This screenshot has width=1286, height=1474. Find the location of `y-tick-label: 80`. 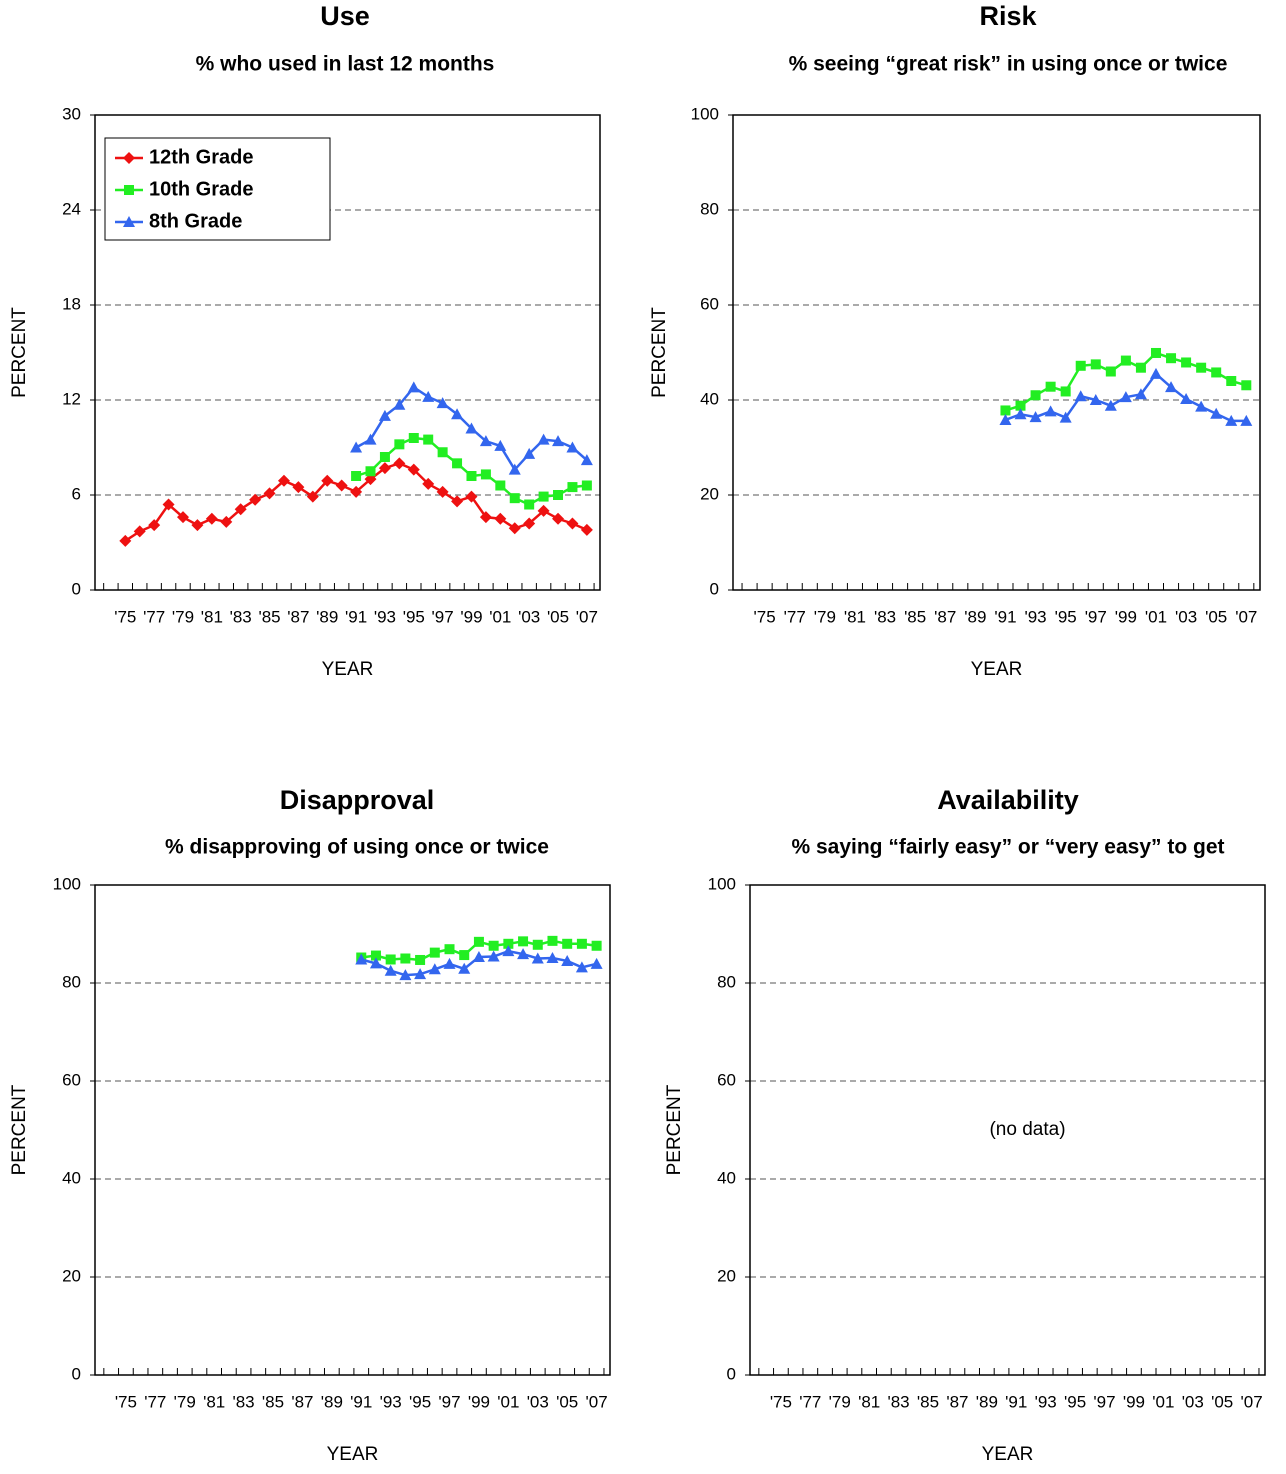

y-tick-label: 80 is located at coordinates (709, 208).